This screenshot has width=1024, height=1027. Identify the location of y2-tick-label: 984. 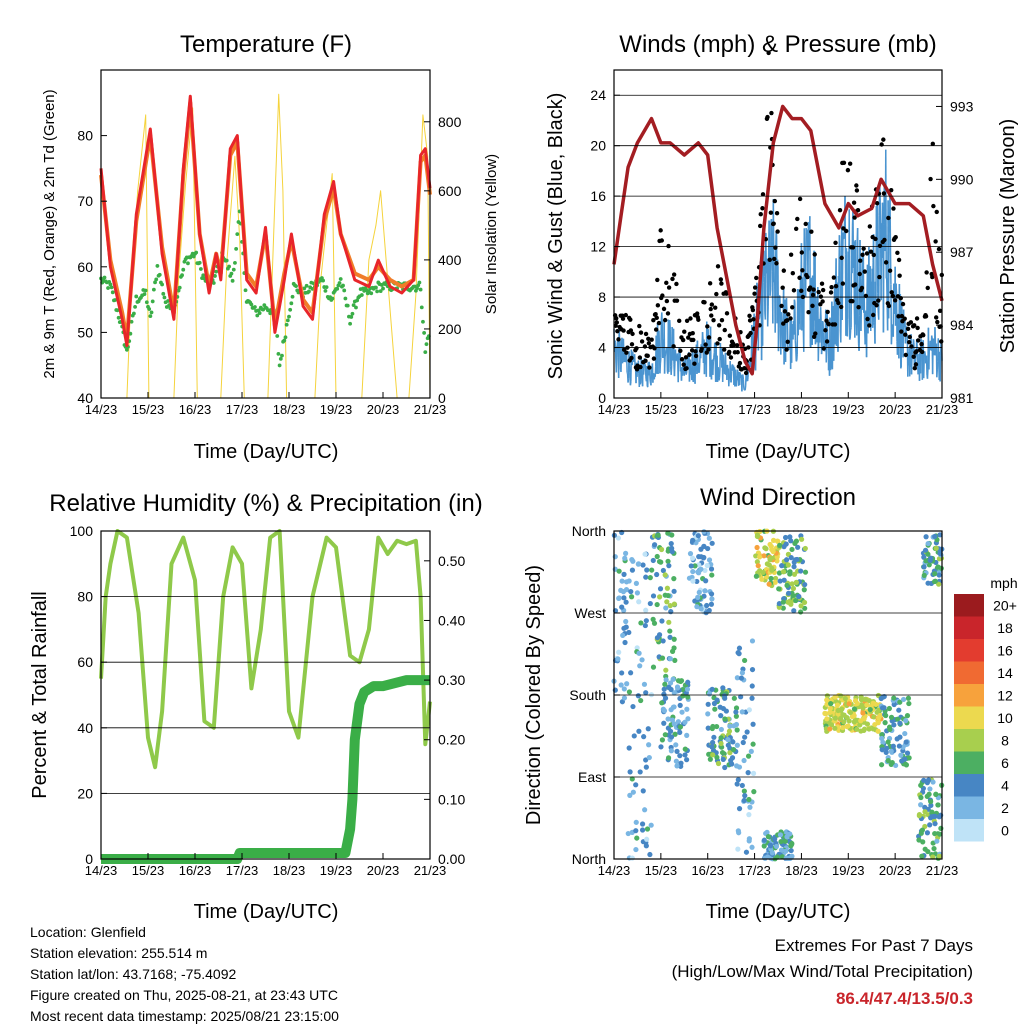
(962, 325).